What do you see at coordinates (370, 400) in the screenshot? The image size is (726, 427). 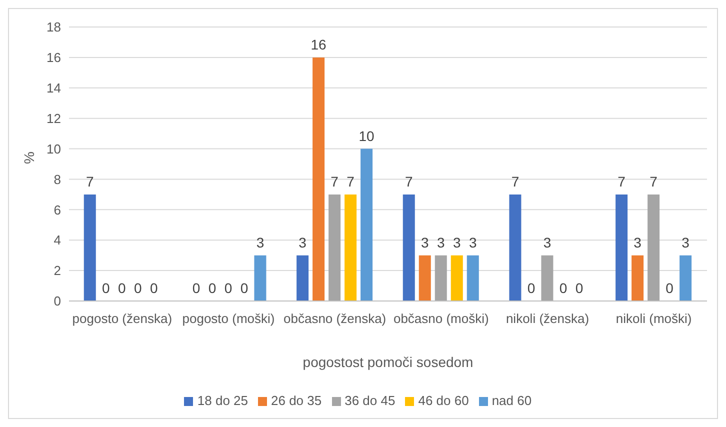 I see `legend-label: 36 do 45` at bounding box center [370, 400].